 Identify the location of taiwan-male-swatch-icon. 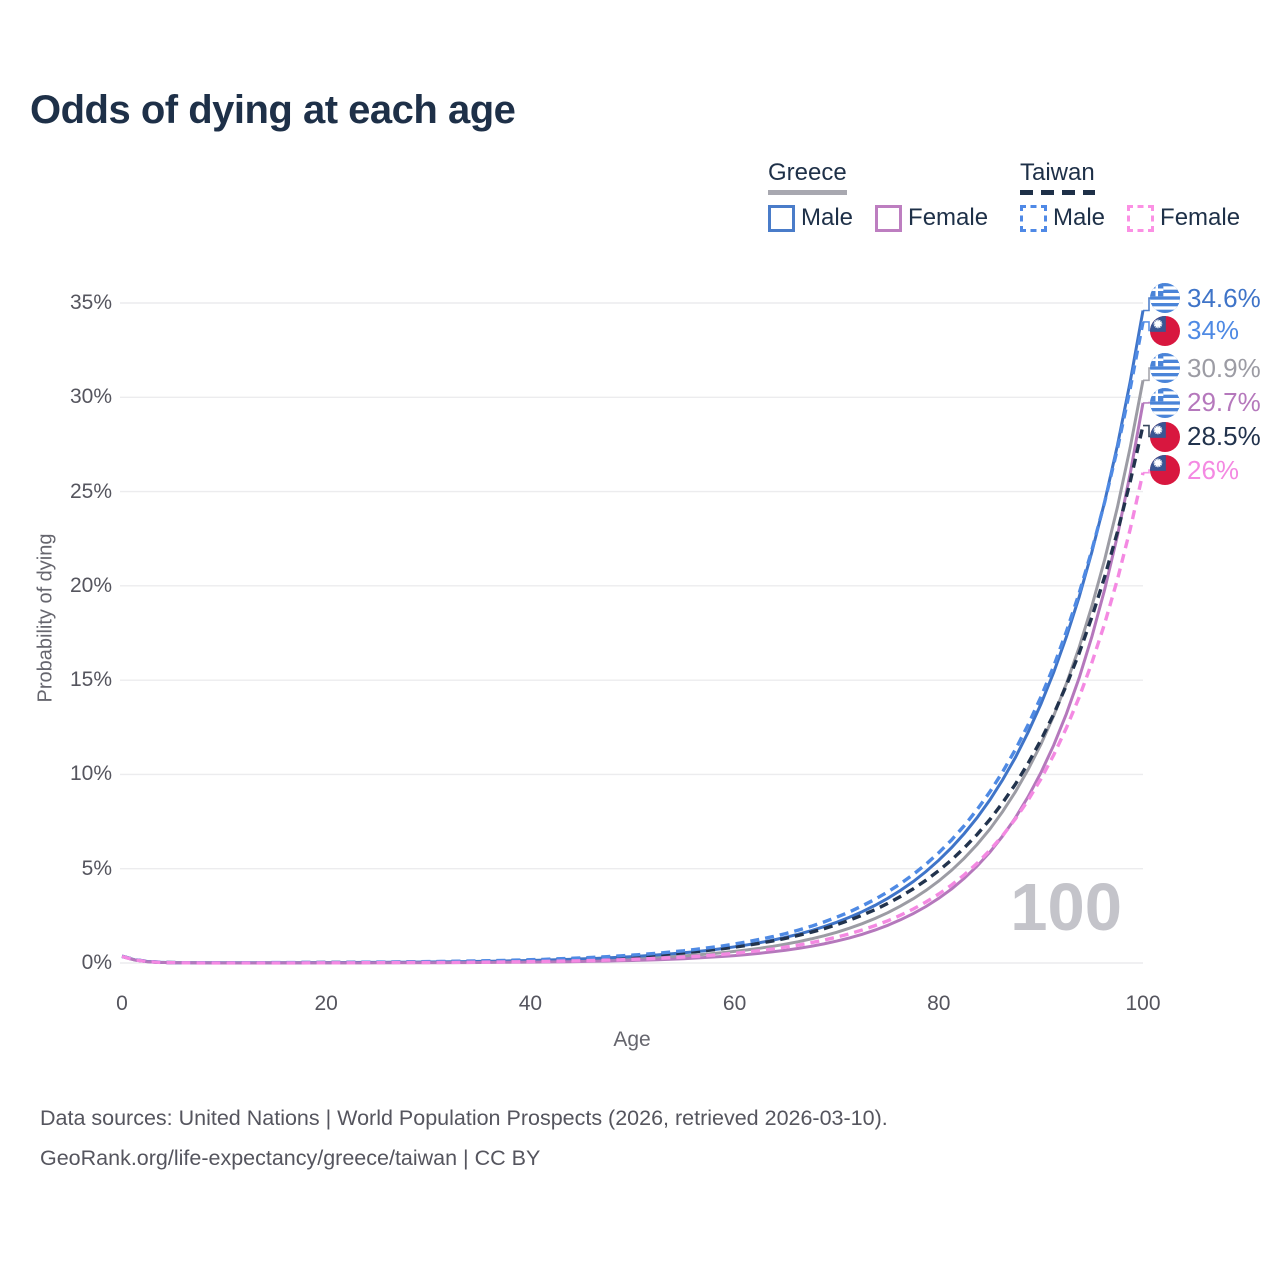
(1033, 218).